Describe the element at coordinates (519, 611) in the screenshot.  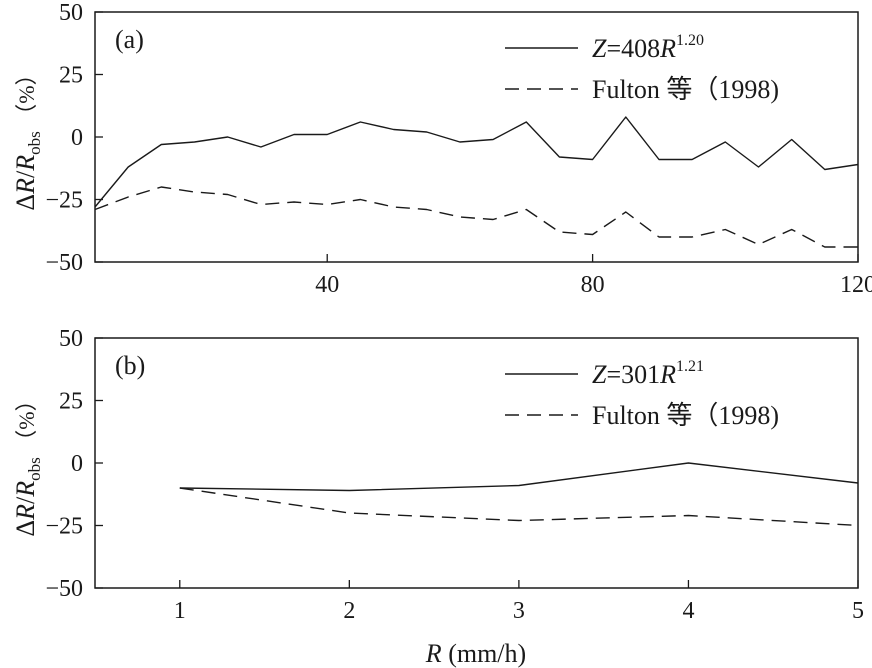
I see `x-tick-label: 3` at that location.